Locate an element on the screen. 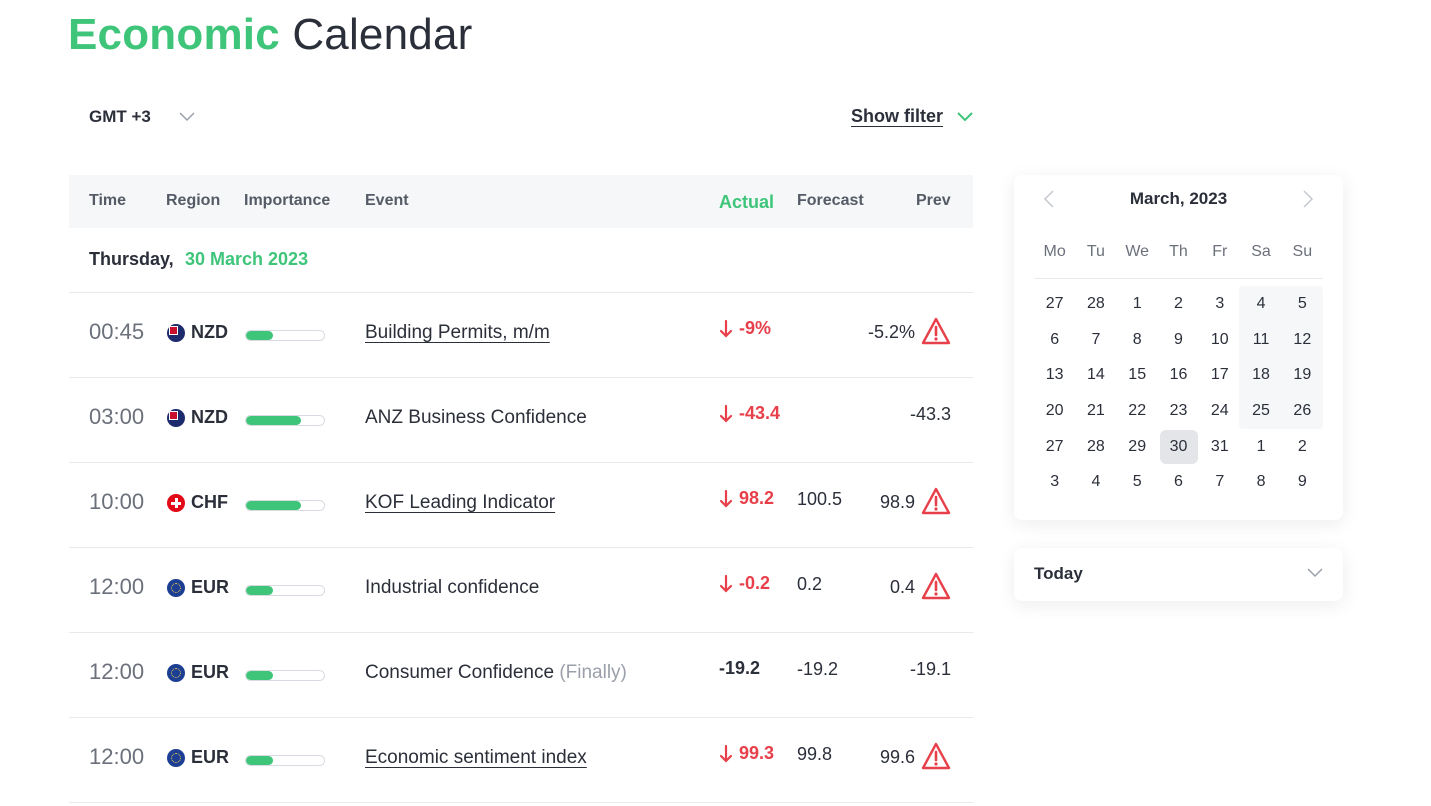 The height and width of the screenshot is (806, 1431). event-name: Building Permits, m/m is located at coordinates (457, 333).